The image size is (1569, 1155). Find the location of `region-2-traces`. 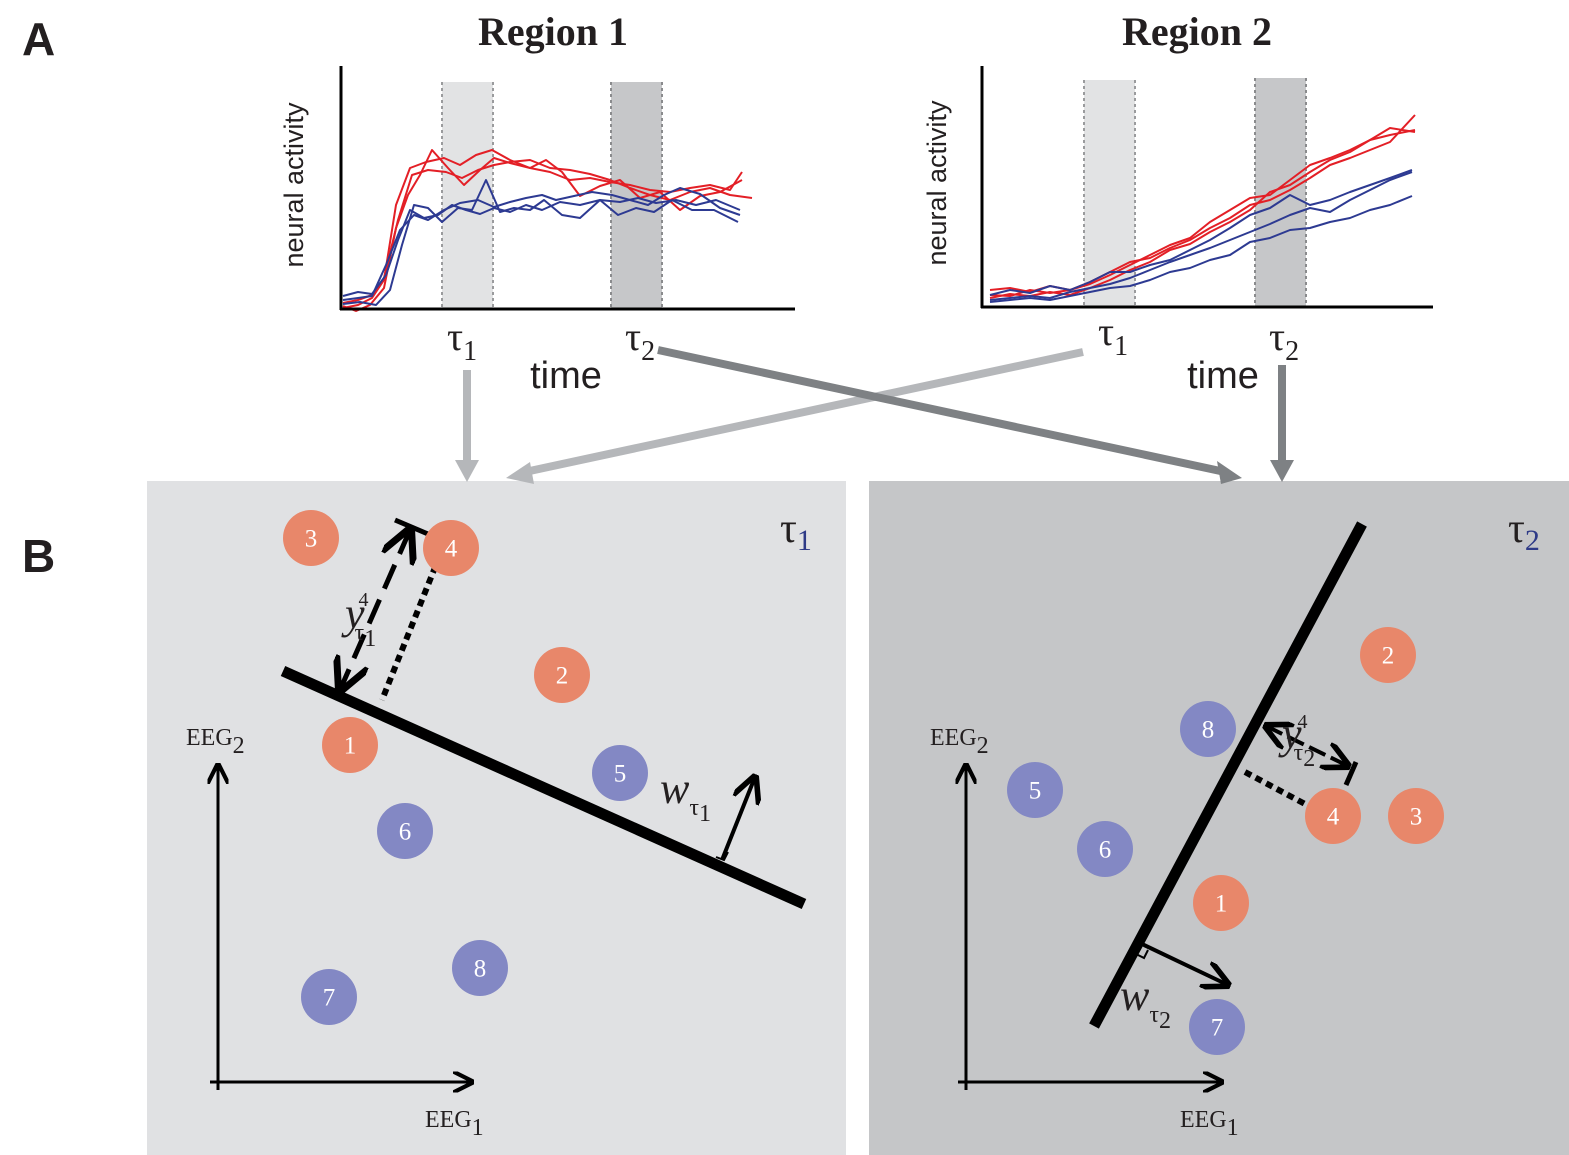

region-2-traces is located at coordinates (1202, 208).